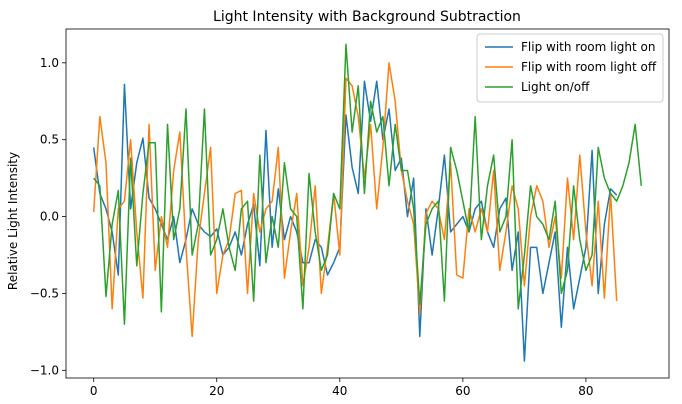 The width and height of the screenshot is (682, 404). I want to click on y-tick-label: 0.5, so click(49, 140).